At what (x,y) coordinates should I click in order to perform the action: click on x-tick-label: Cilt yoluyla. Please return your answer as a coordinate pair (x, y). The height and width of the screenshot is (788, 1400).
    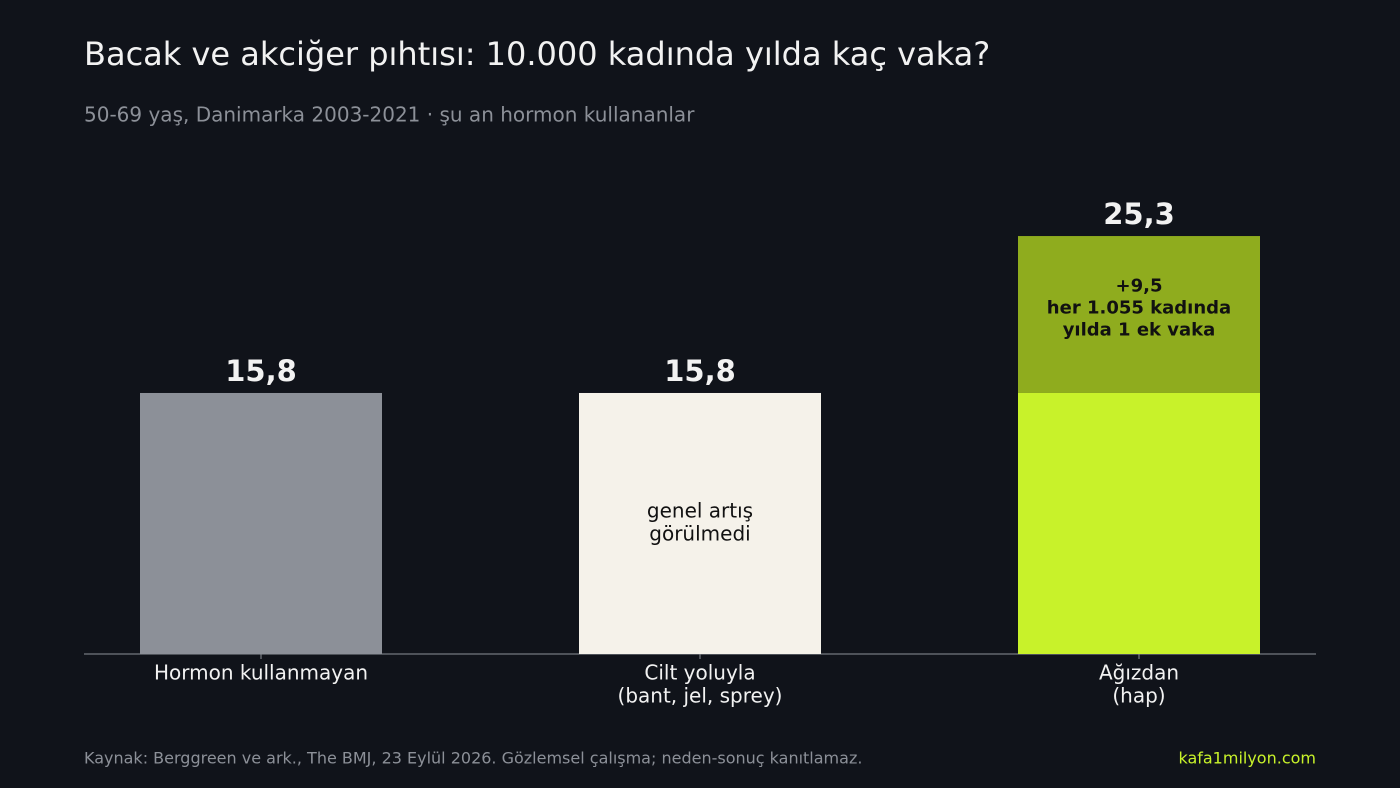
    Looking at the image, I should click on (699, 673).